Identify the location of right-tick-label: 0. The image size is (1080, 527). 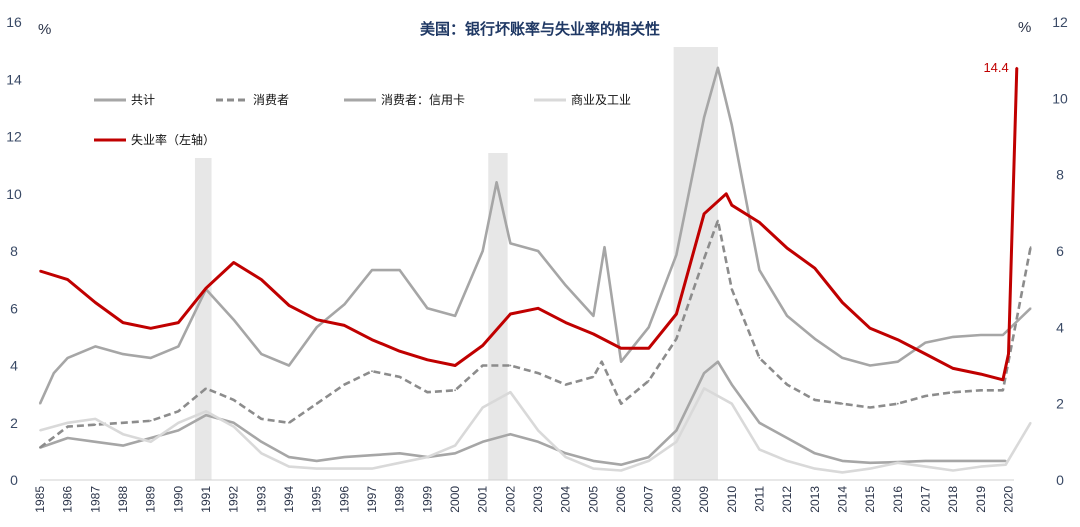
(1060, 480).